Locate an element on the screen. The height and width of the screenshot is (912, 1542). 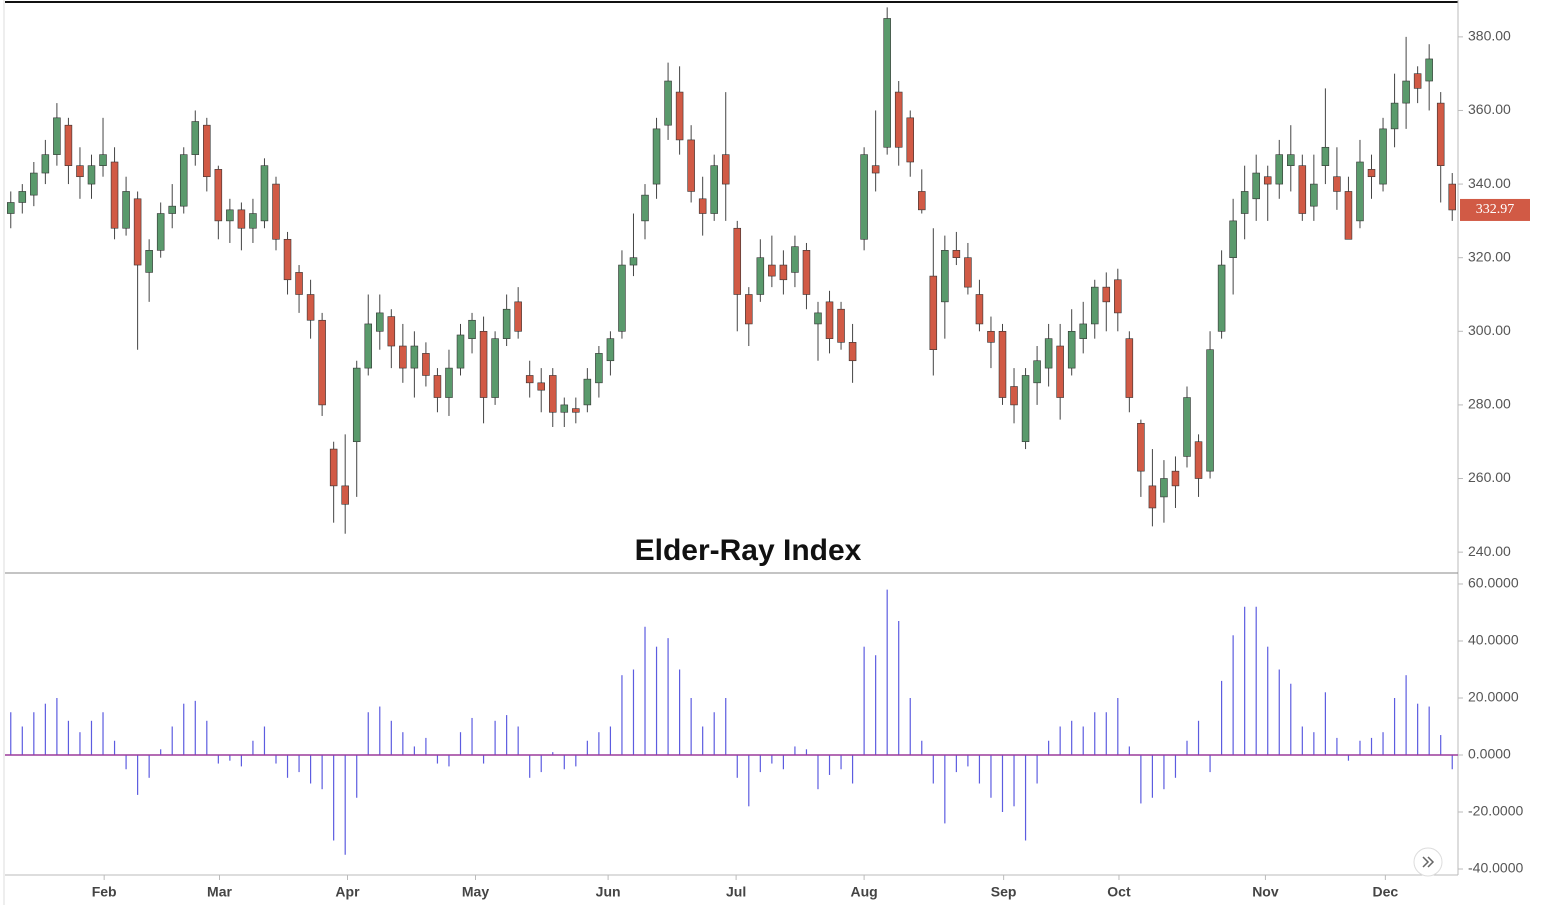
last-price-label: 332.97 is located at coordinates (1495, 209).